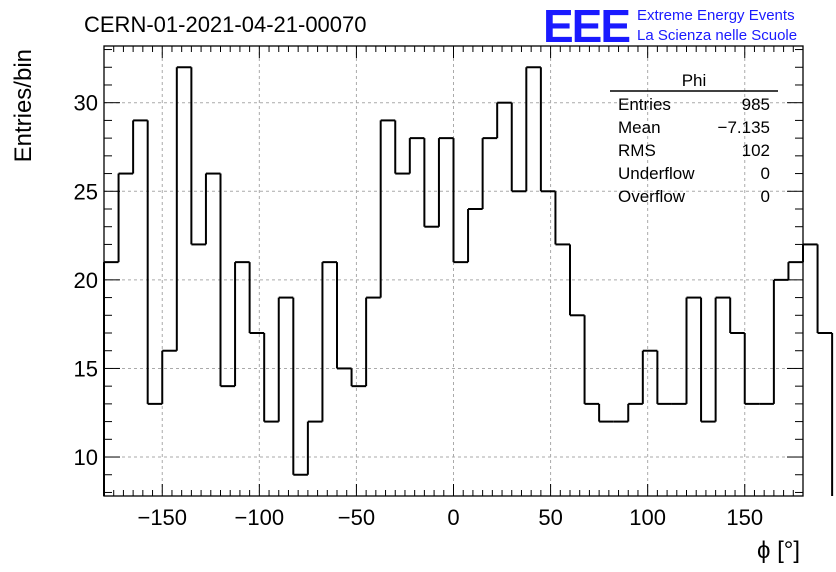 Image resolution: width=836 pixels, height=572 pixels. What do you see at coordinates (756, 104) in the screenshot?
I see `stats-value: 985` at bounding box center [756, 104].